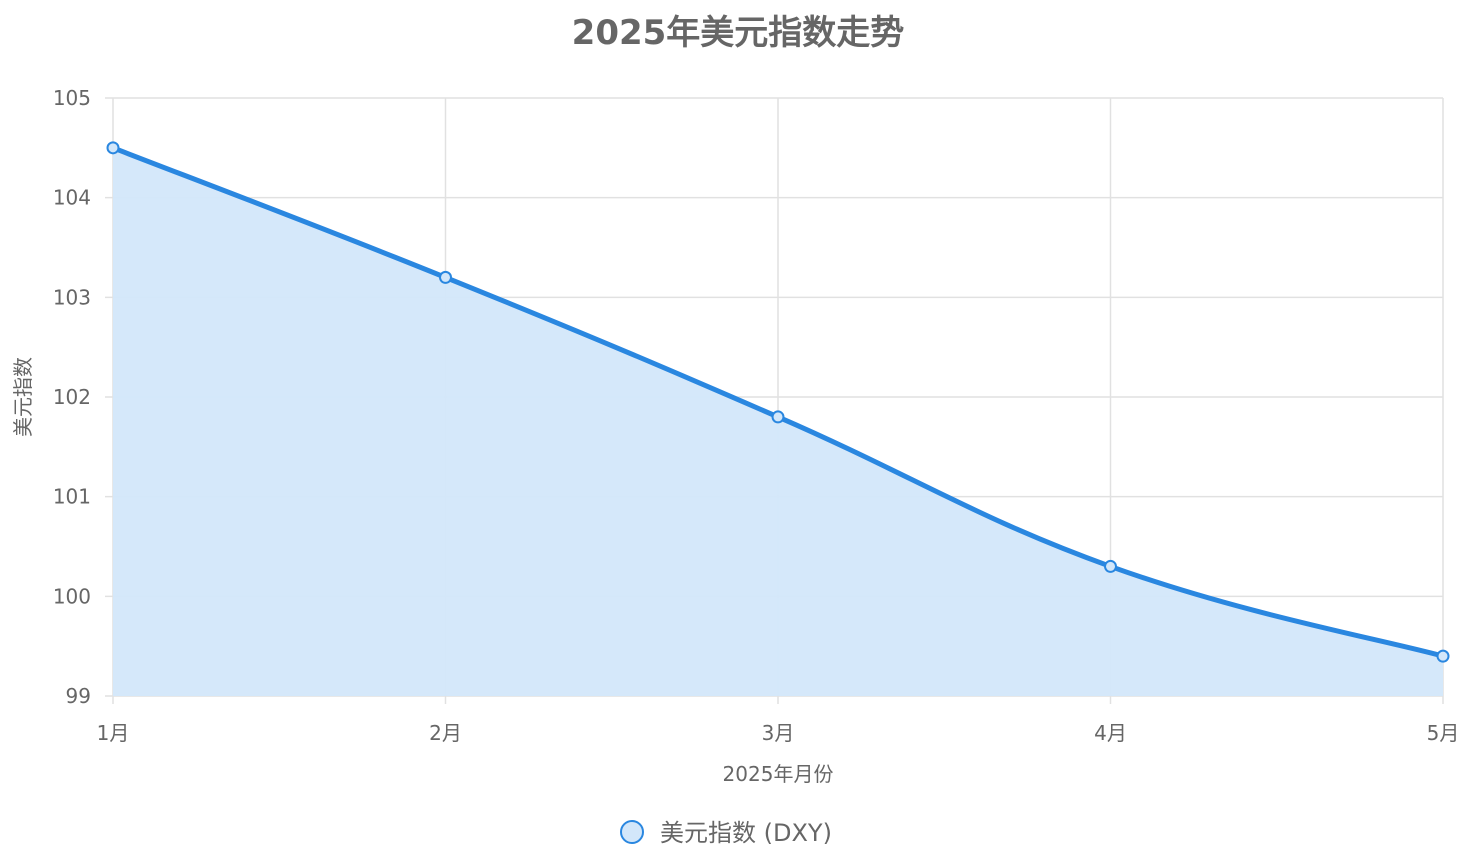 This screenshot has height=866, width=1468. I want to click on y-tick-label: 101, so click(72, 497).